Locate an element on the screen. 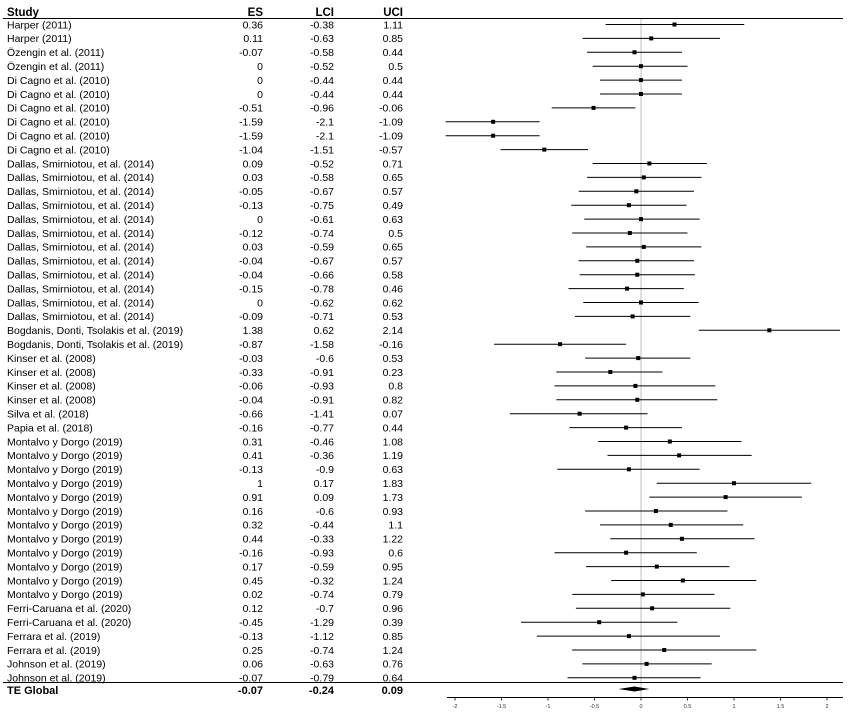 The width and height of the screenshot is (849, 721). row-es-value: -0.09 is located at coordinates (251, 317).